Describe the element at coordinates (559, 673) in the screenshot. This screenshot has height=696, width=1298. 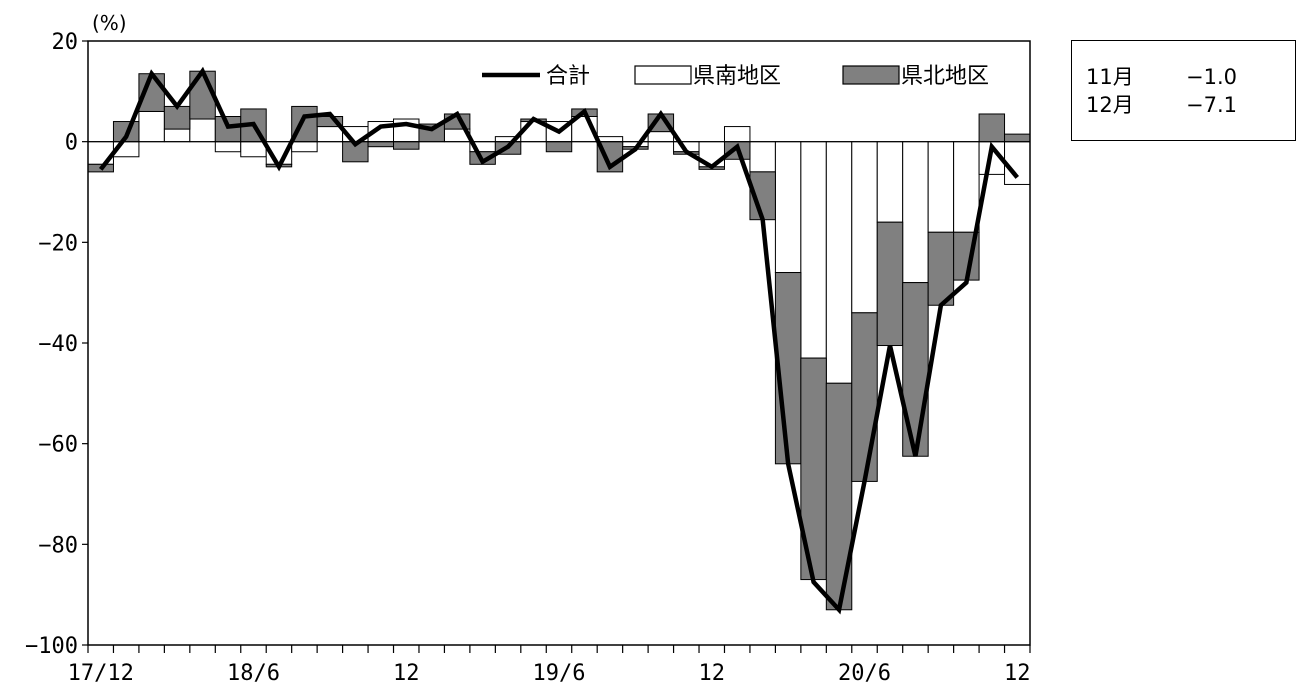
I see `x-tick-label: 19/6` at that location.